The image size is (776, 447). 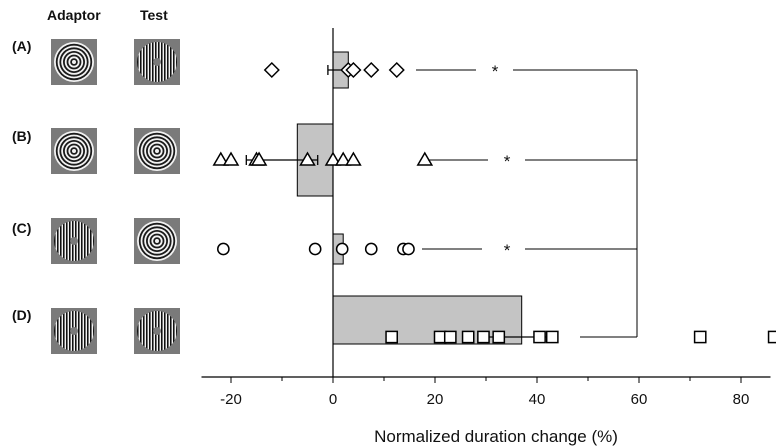 I want to click on significance-star-0: *, so click(x=495, y=71).